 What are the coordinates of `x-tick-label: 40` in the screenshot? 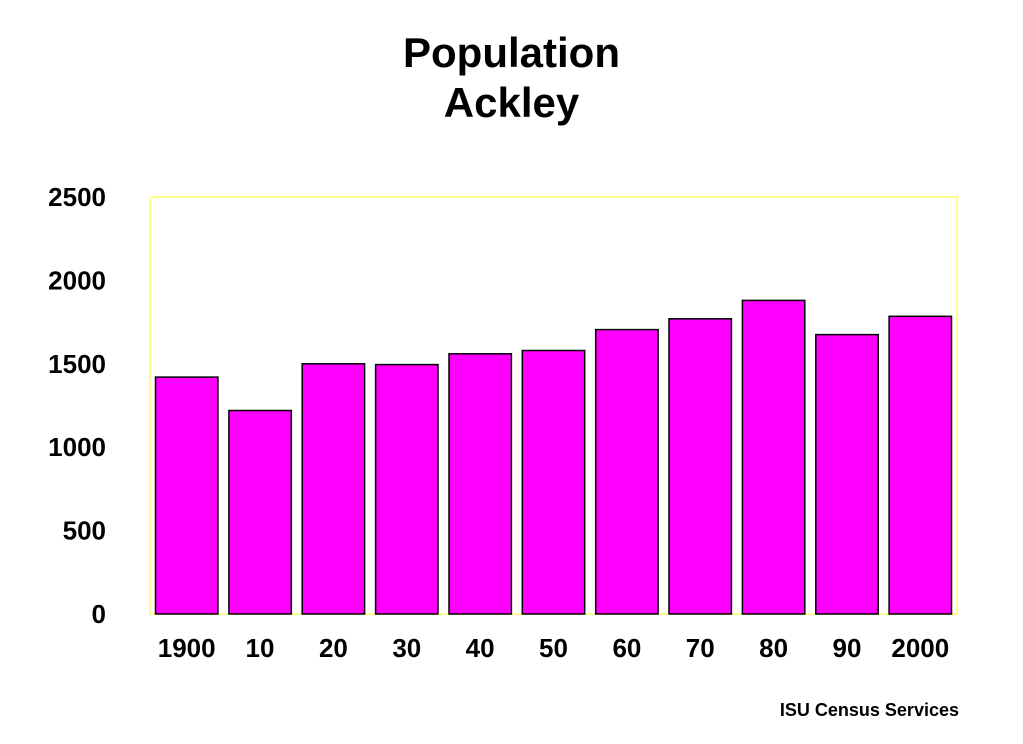 It's located at (480, 648).